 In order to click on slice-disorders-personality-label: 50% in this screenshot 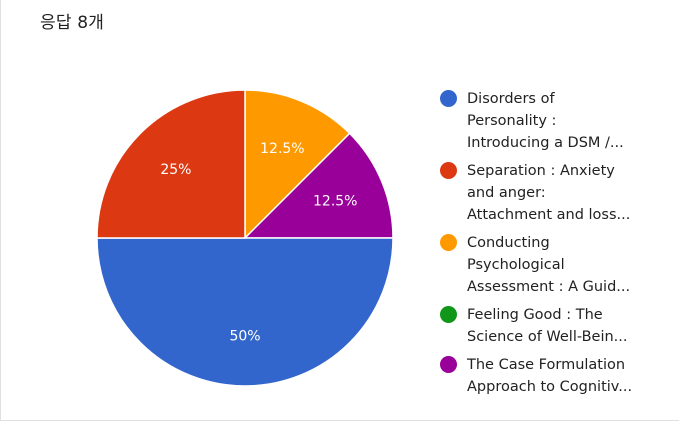, I will do `click(244, 337)`.